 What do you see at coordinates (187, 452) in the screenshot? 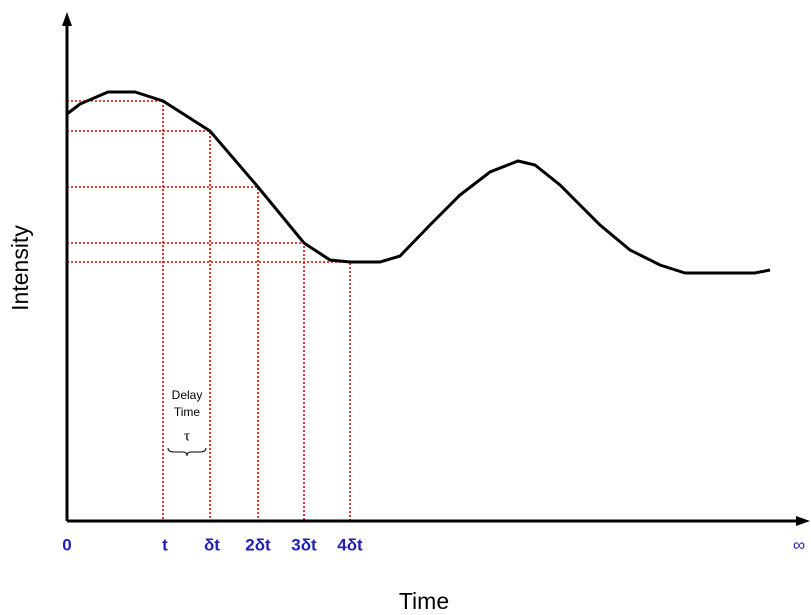
I see `brace` at bounding box center [187, 452].